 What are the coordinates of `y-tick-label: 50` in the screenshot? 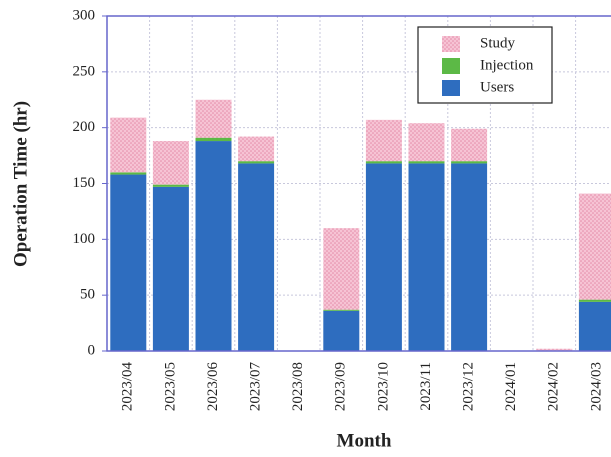 It's located at (87, 295).